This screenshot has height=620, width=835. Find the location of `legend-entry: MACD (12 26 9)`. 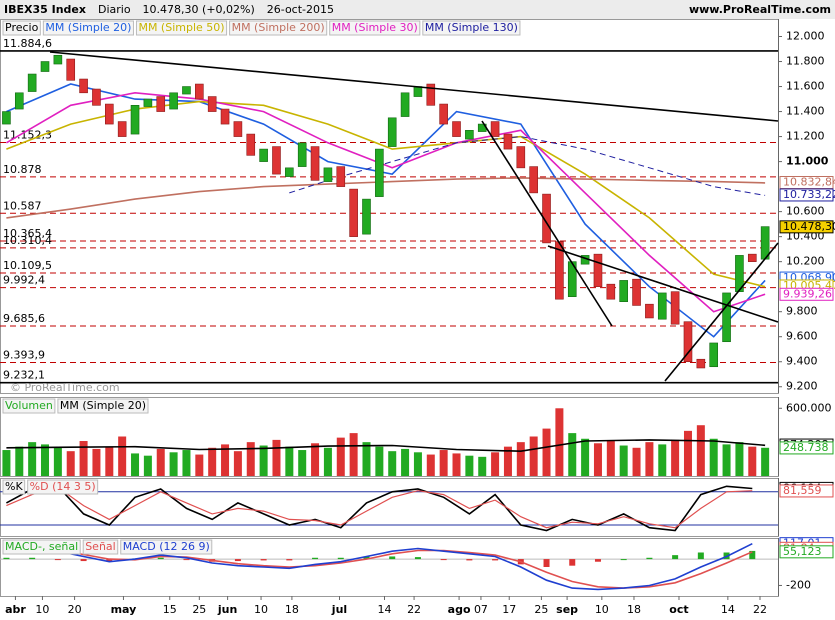

legend-entry: MACD (12 26 9) is located at coordinates (166, 546).